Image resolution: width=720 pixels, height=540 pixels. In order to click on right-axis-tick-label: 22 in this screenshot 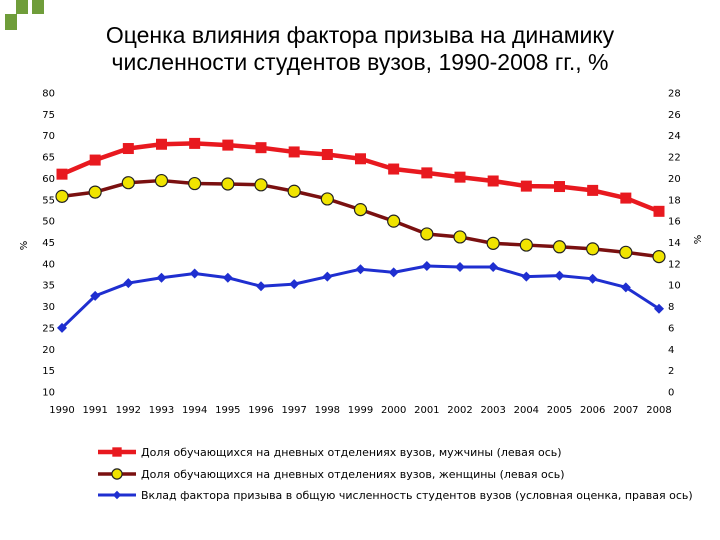, I will do `click(674, 158)`.